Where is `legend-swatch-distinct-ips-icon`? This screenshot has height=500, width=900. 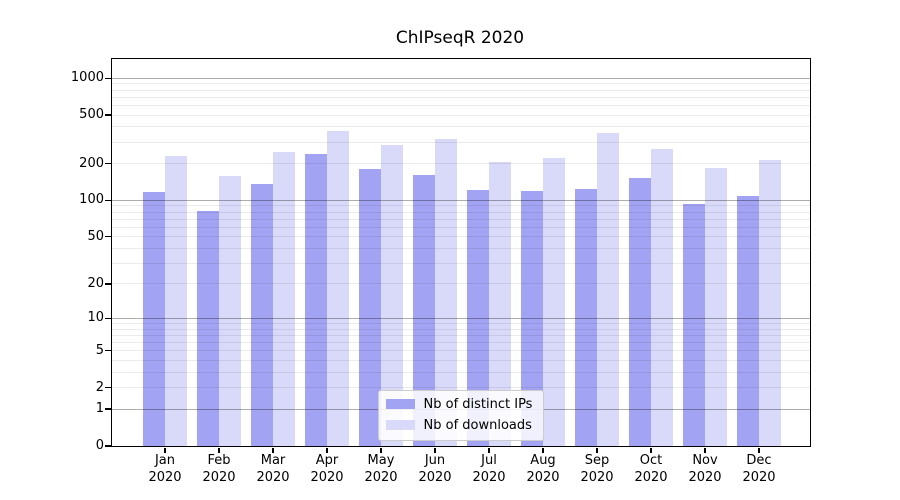
legend-swatch-distinct-ips-icon is located at coordinates (400, 404).